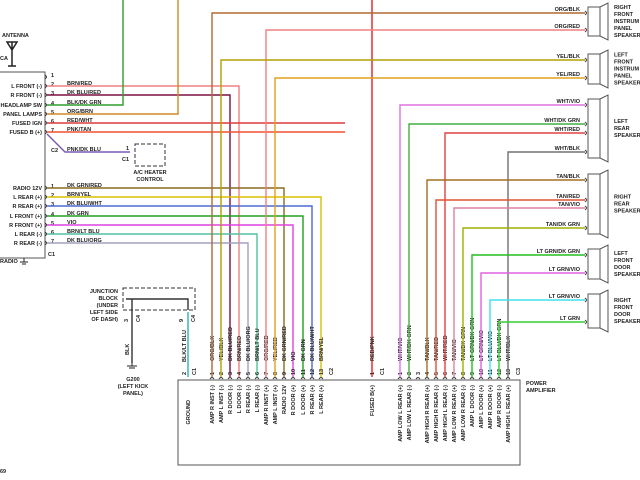 The height and width of the screenshot is (480, 640). I want to click on amp-c2-wire-label: DK BLU/RED, so click(231, 344).